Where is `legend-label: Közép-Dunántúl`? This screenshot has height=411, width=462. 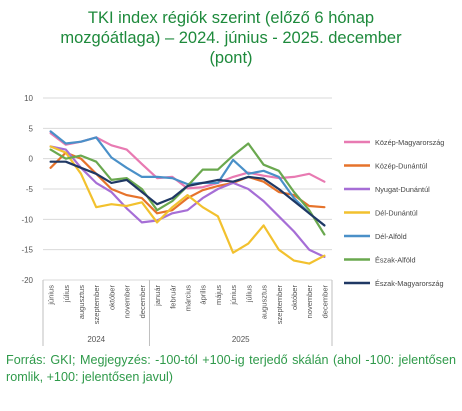 legend-label: Közép-Dunántúl is located at coordinates (401, 166).